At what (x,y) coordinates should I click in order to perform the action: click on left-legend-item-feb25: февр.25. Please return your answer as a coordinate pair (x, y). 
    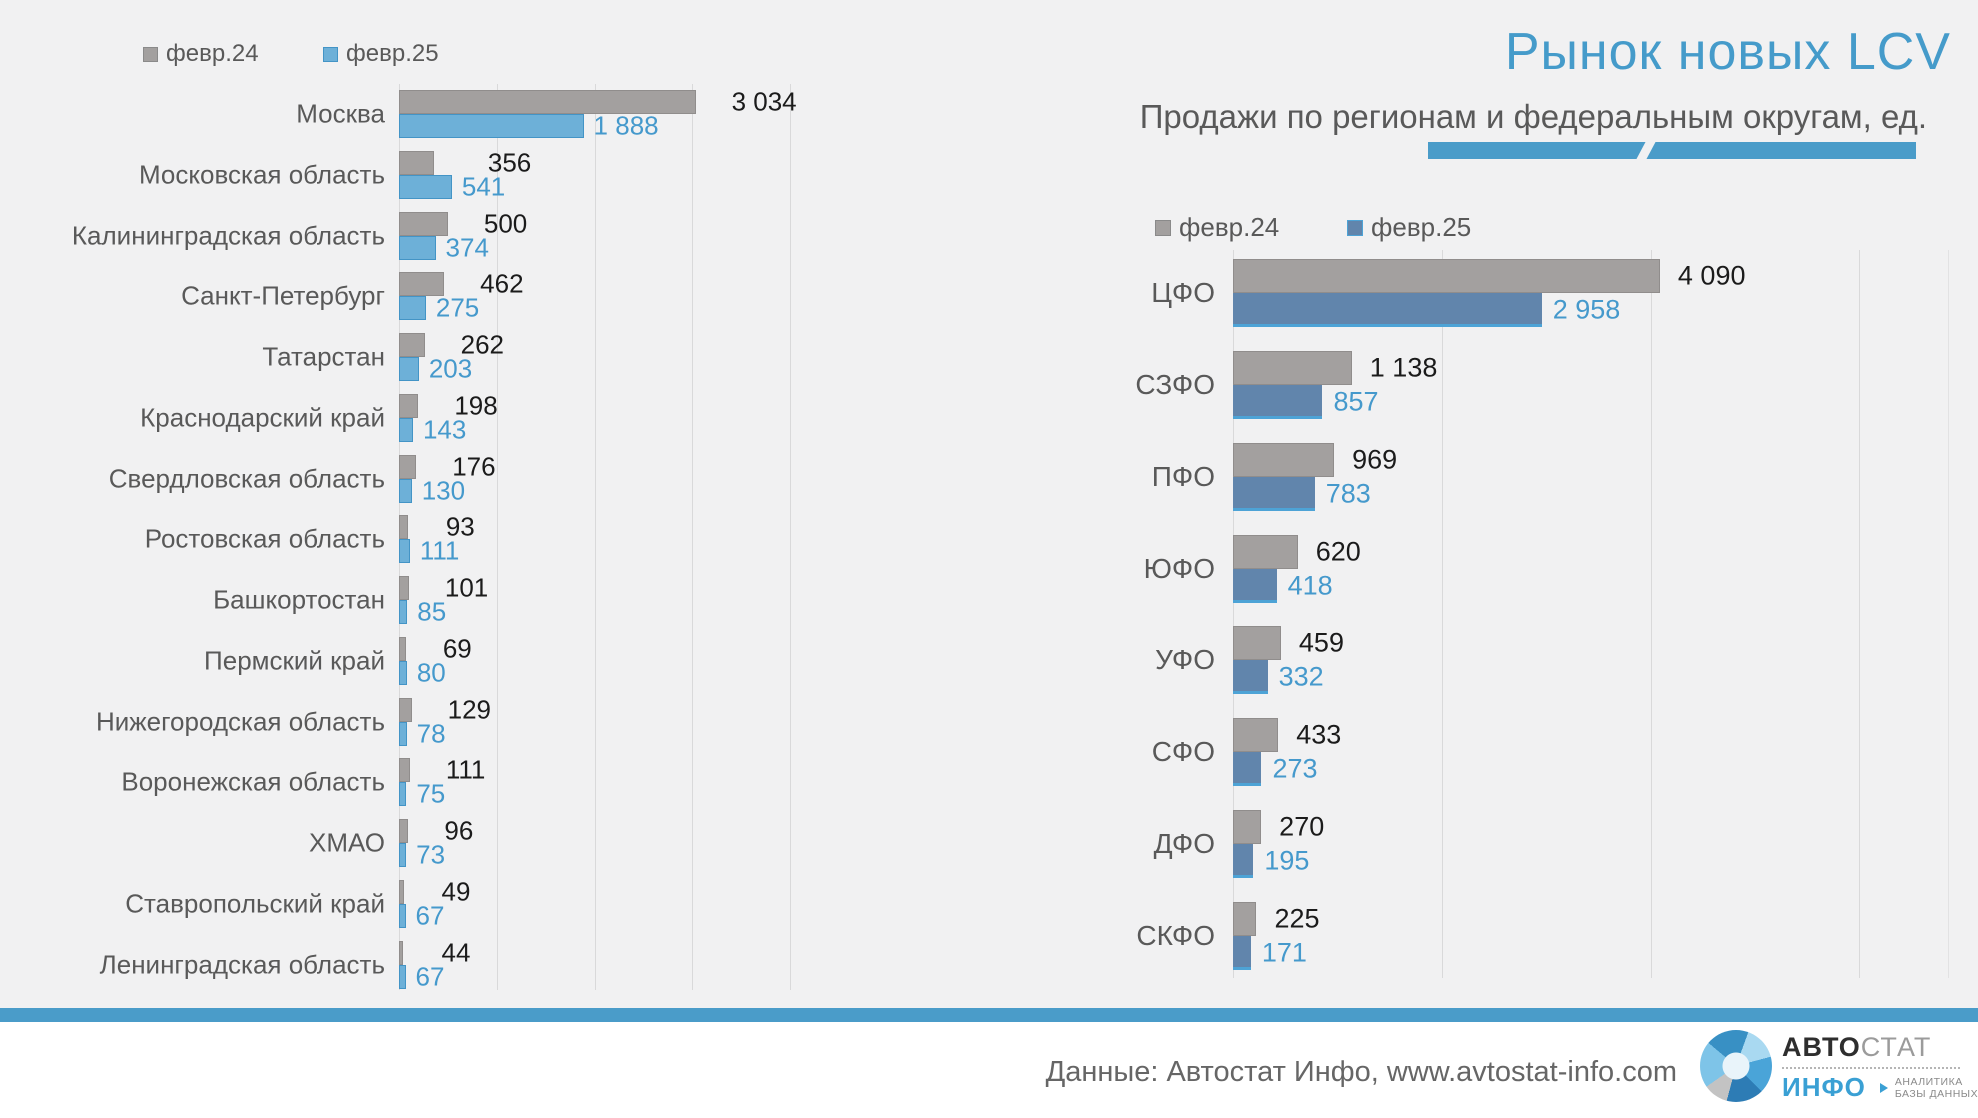
    Looking at the image, I should click on (381, 54).